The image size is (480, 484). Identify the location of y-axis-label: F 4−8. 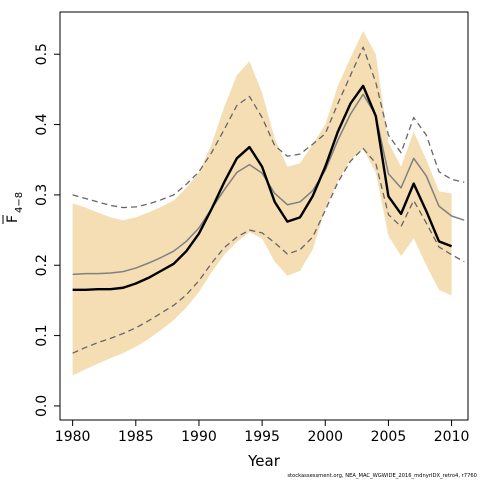
(13, 208).